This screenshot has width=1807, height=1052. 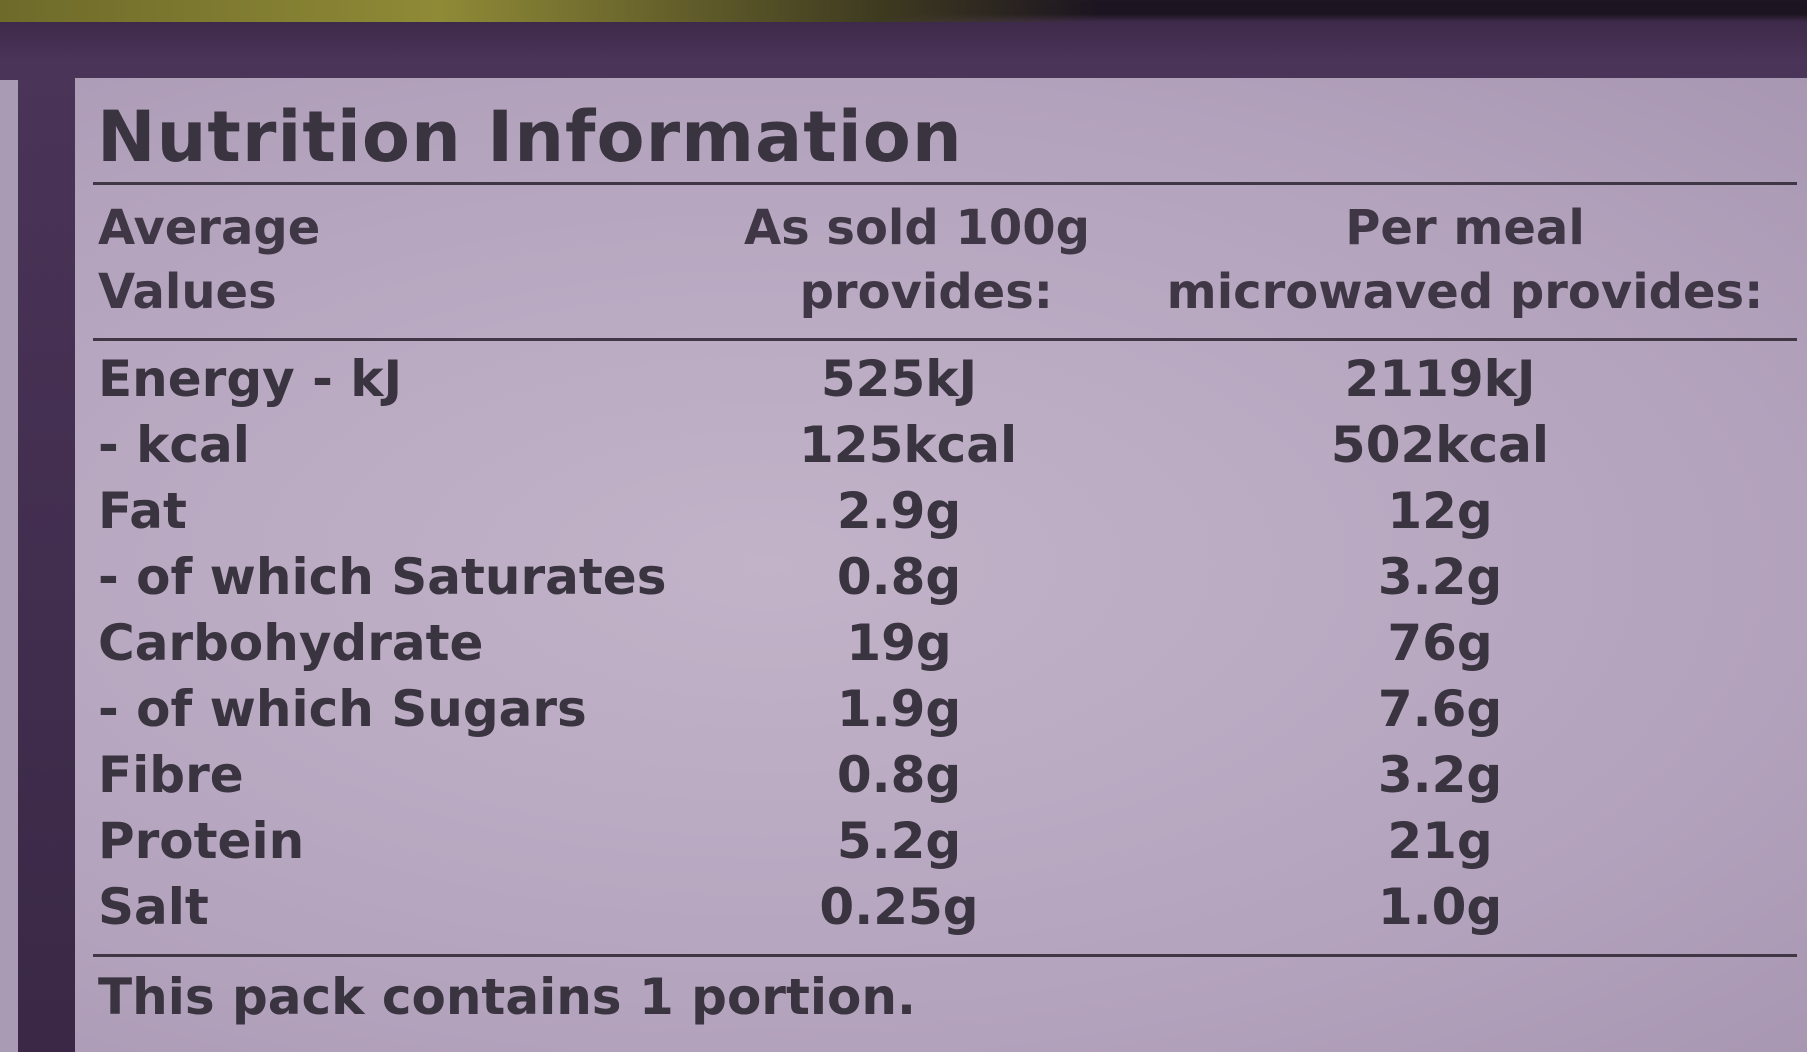 I want to click on value-per-100g: 525kJ, so click(x=899, y=379).